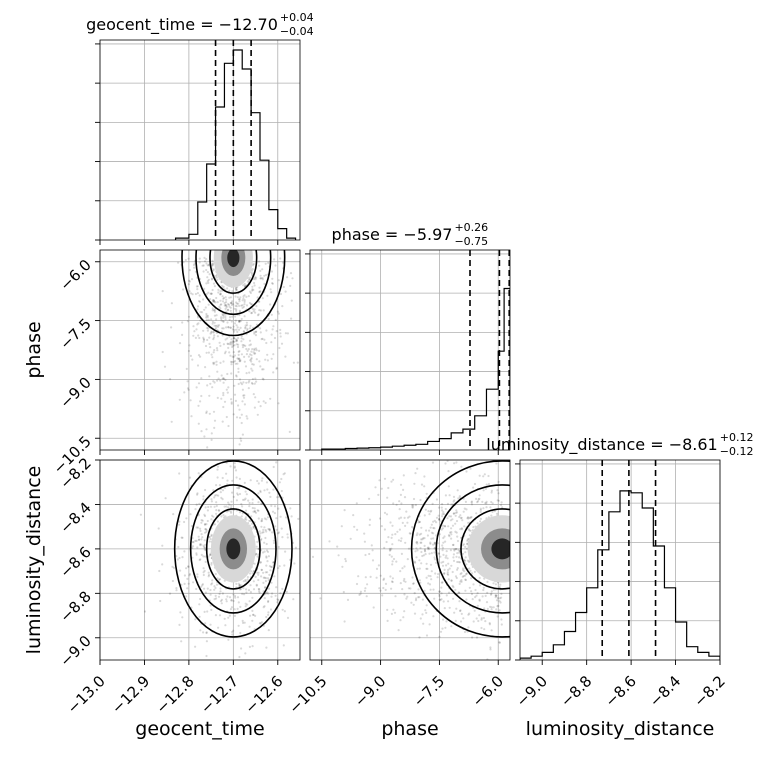 Image resolution: width=760 pixels, height=760 pixels. Describe the element at coordinates (174, 694) in the screenshot. I see `xtick-label-geocent_time: −12.8` at that location.